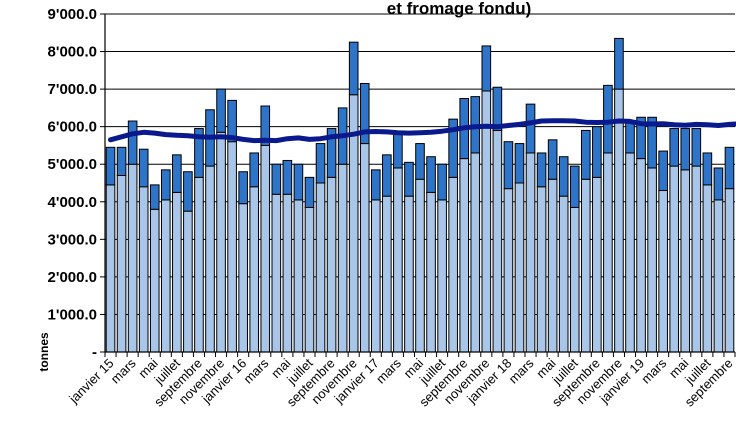 This screenshot has width=736, height=435. I want to click on chart-title: et fromage fondu), so click(459, 9).